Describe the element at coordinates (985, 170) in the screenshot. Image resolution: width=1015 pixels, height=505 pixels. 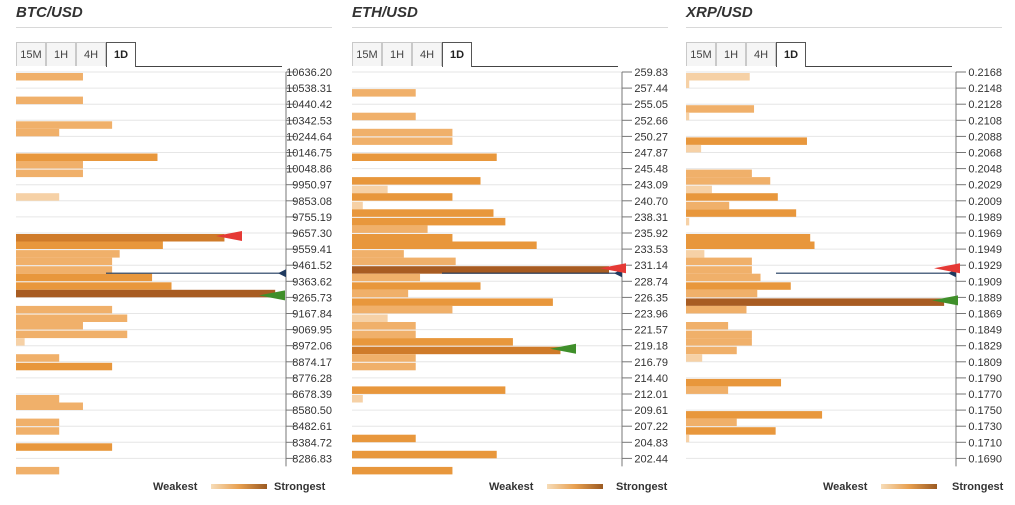
I see `price-tick-label: 0.2048` at that location.